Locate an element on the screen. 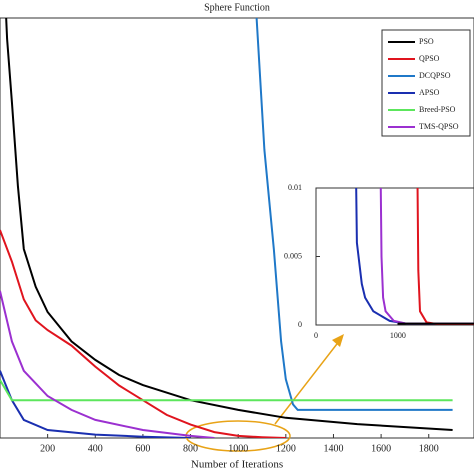 This screenshot has height=474, width=474. x-tick-label: 200 is located at coordinates (47, 448).